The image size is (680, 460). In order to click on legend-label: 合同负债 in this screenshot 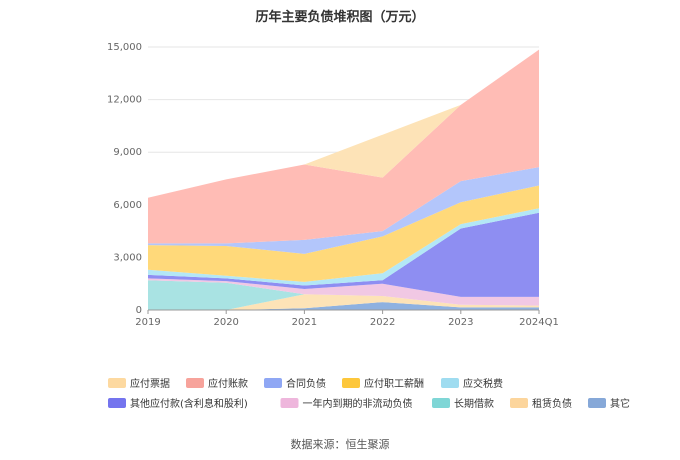, I will do `click(306, 383)`.